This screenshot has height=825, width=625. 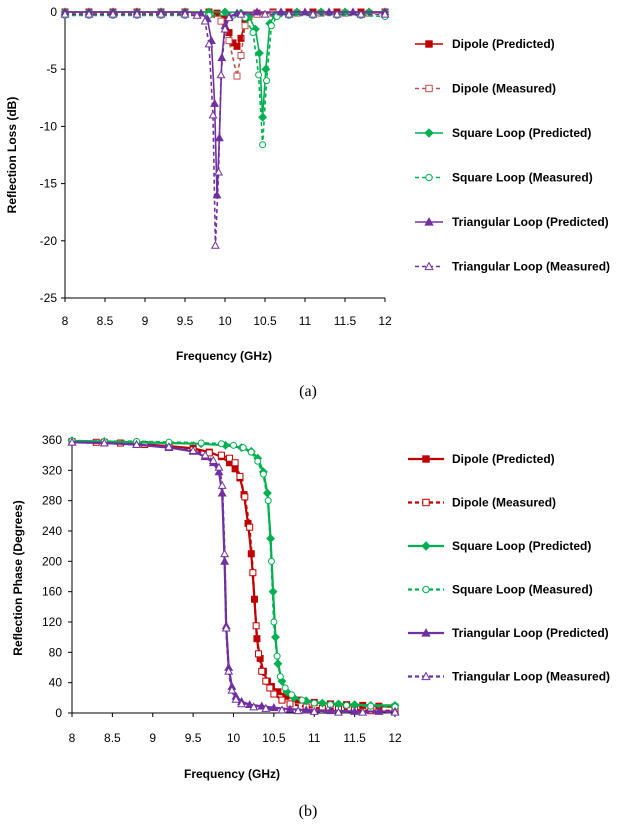 What do you see at coordinates (52, 622) in the screenshot?
I see `chart-b-y-tick-label: 120` at bounding box center [52, 622].